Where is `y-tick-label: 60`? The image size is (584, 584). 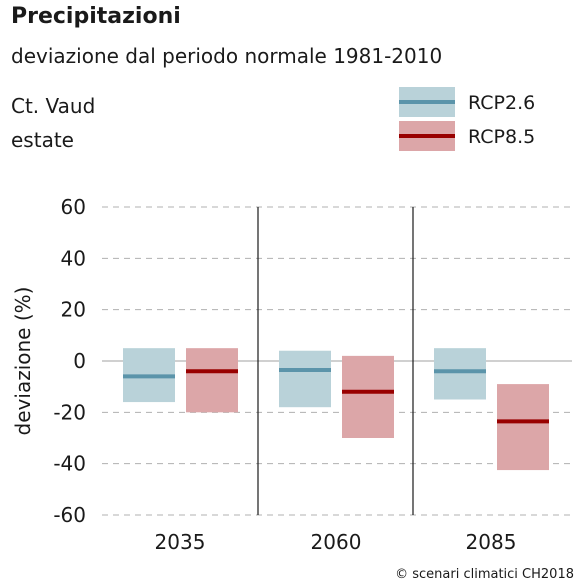 y-tick-label: 60 is located at coordinates (73, 207).